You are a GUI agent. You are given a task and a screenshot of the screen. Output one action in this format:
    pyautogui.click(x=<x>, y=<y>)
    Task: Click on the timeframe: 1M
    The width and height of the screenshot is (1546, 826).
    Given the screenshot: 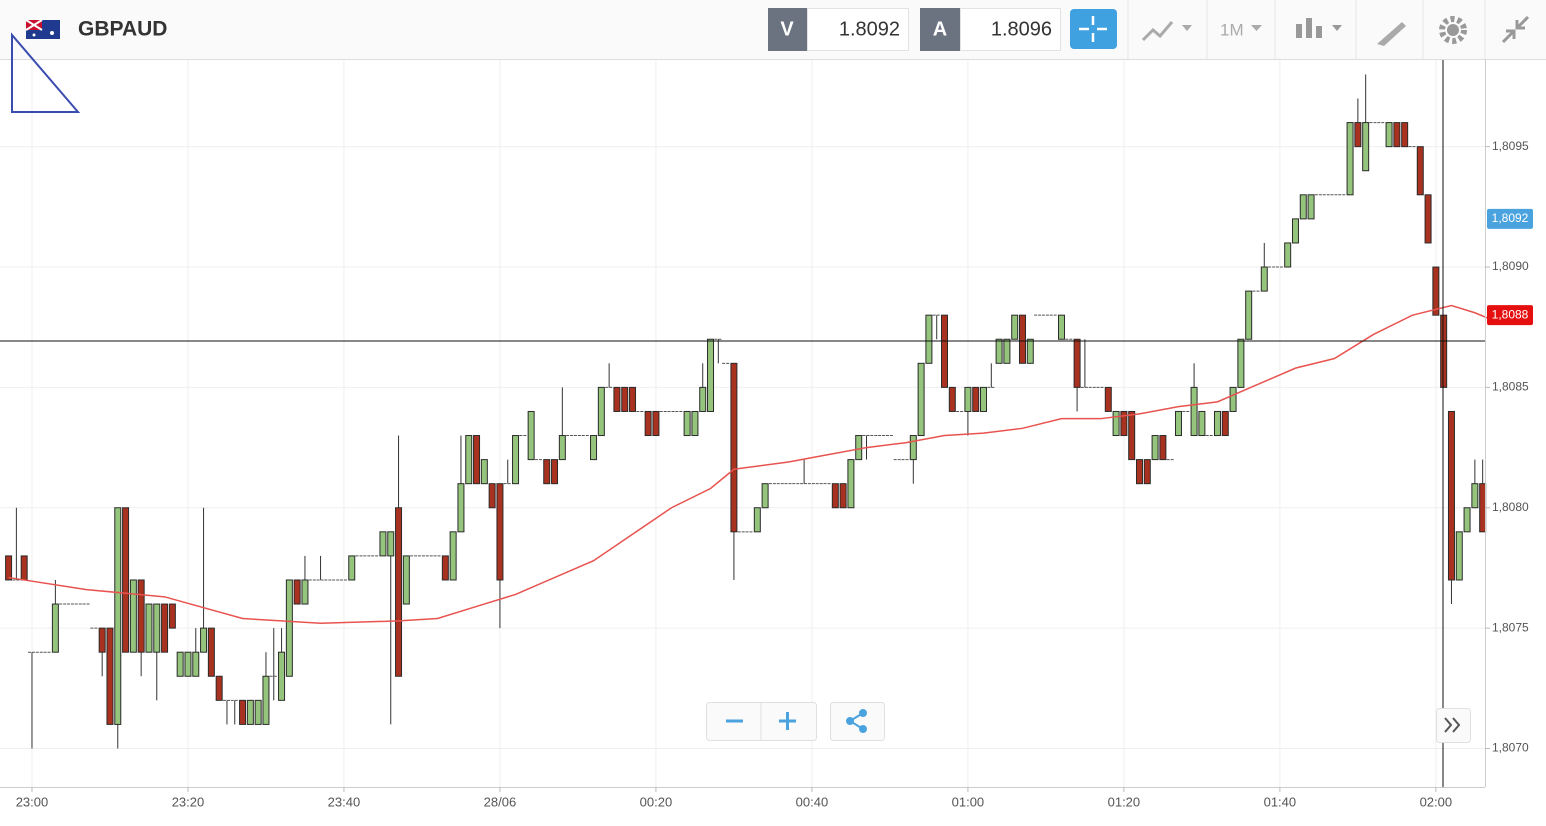 What is the action you would take?
    pyautogui.click(x=1232, y=29)
    